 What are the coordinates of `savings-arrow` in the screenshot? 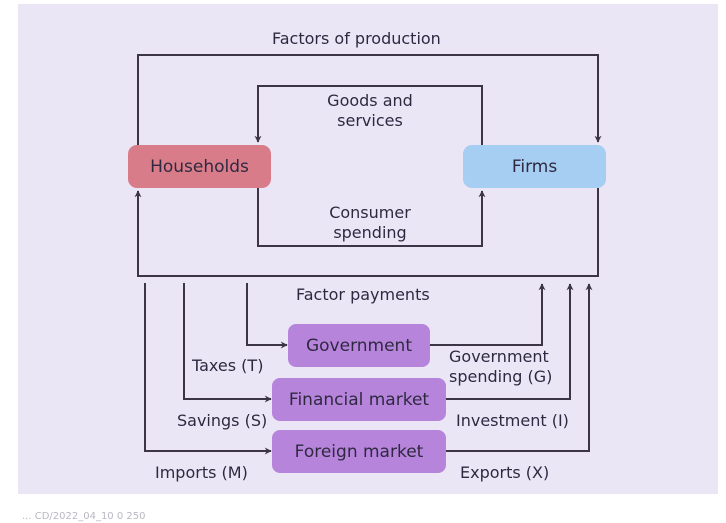 It's located at (227, 343).